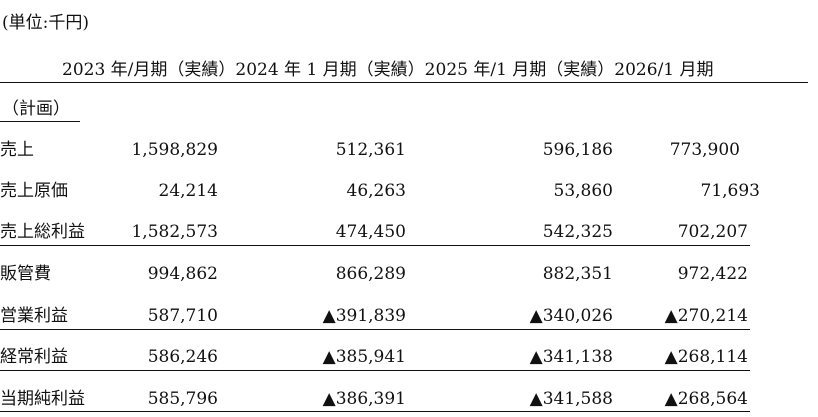  Describe the element at coordinates (571, 399) in the screenshot. I see `cell-net-income-2025: ▲341,588` at that location.